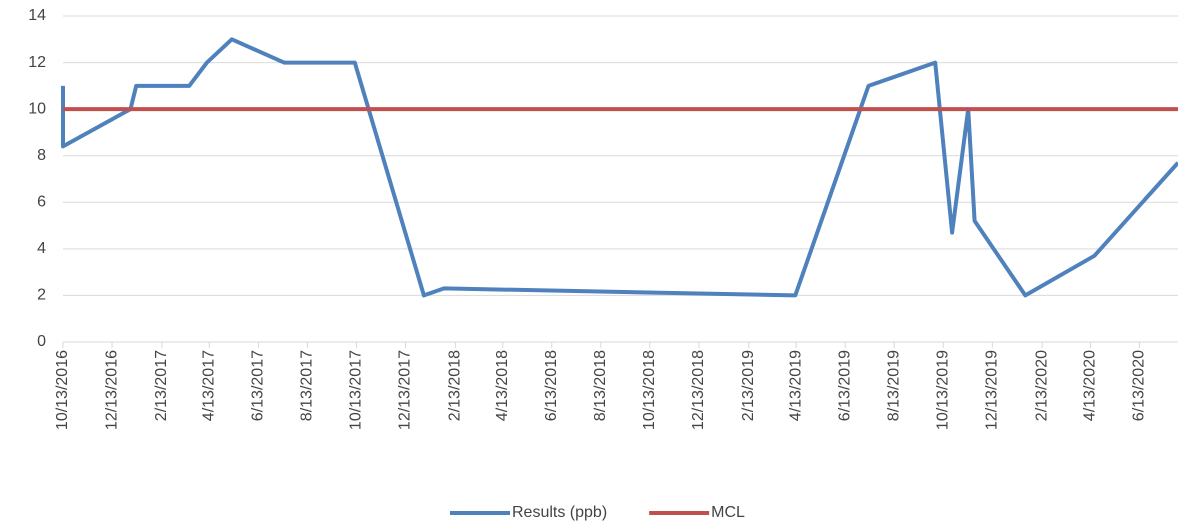 The image size is (1178, 530). What do you see at coordinates (41, 248) in the screenshot?
I see `y-tick-label: 4` at bounding box center [41, 248].